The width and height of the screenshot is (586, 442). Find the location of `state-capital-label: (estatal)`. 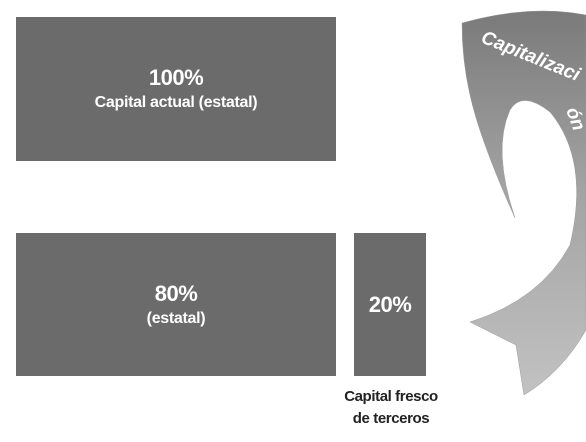

state-capital-label: (estatal) is located at coordinates (176, 318).